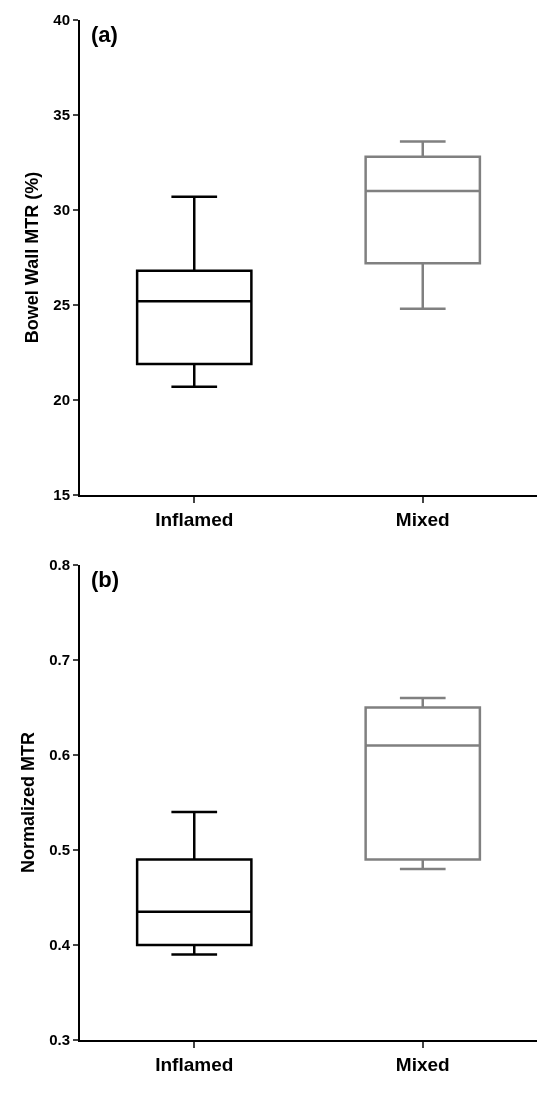  I want to click on y-tick-label: 30, so click(61, 210).